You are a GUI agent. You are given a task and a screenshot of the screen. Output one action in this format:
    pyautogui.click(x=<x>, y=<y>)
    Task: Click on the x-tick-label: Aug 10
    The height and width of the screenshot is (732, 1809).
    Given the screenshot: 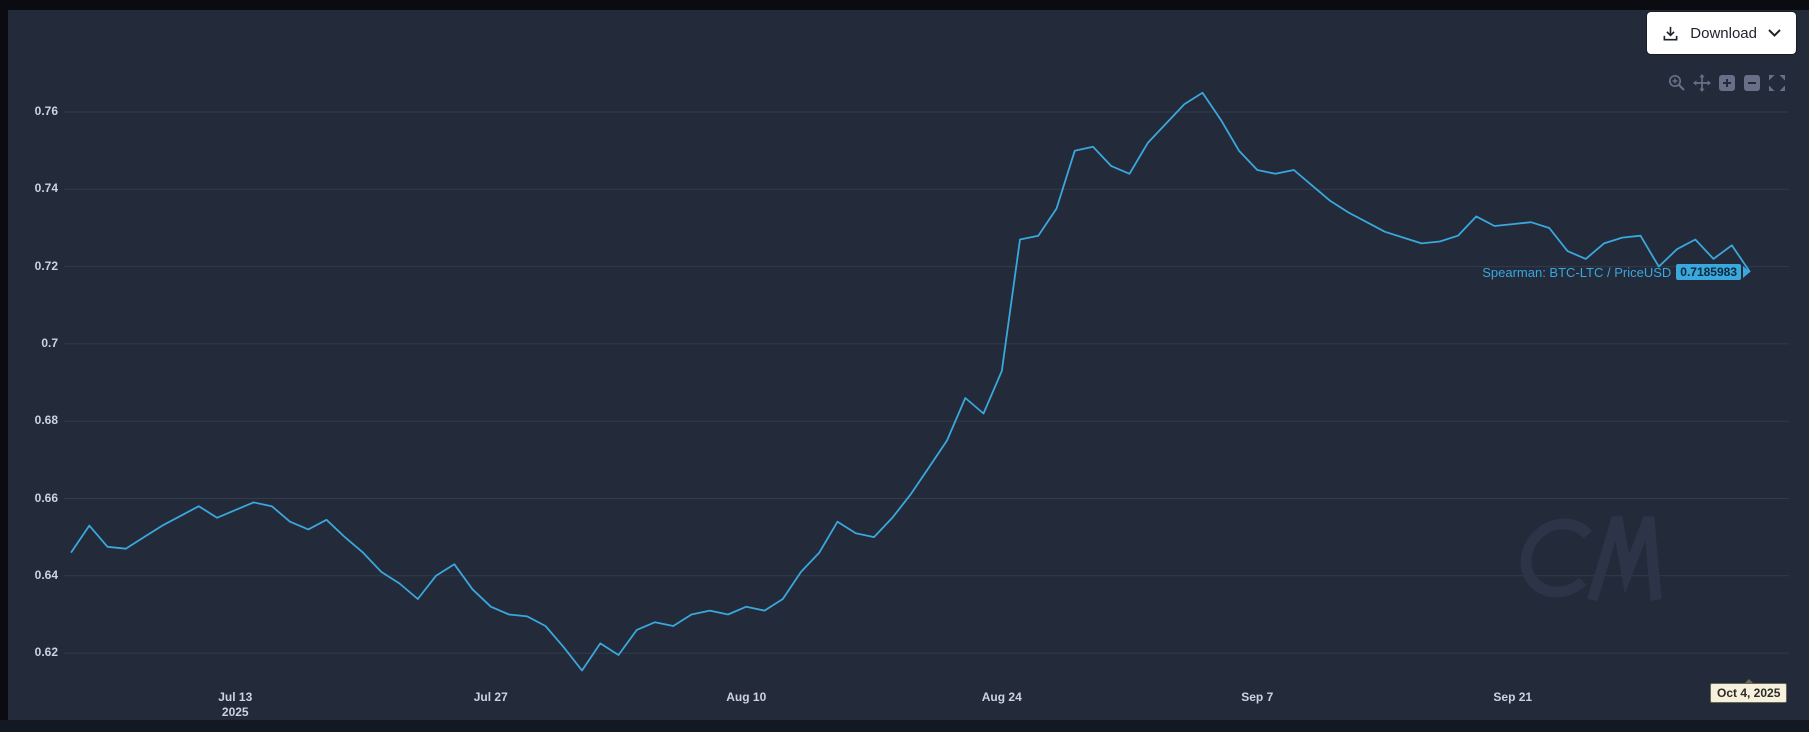 What is the action you would take?
    pyautogui.click(x=746, y=697)
    